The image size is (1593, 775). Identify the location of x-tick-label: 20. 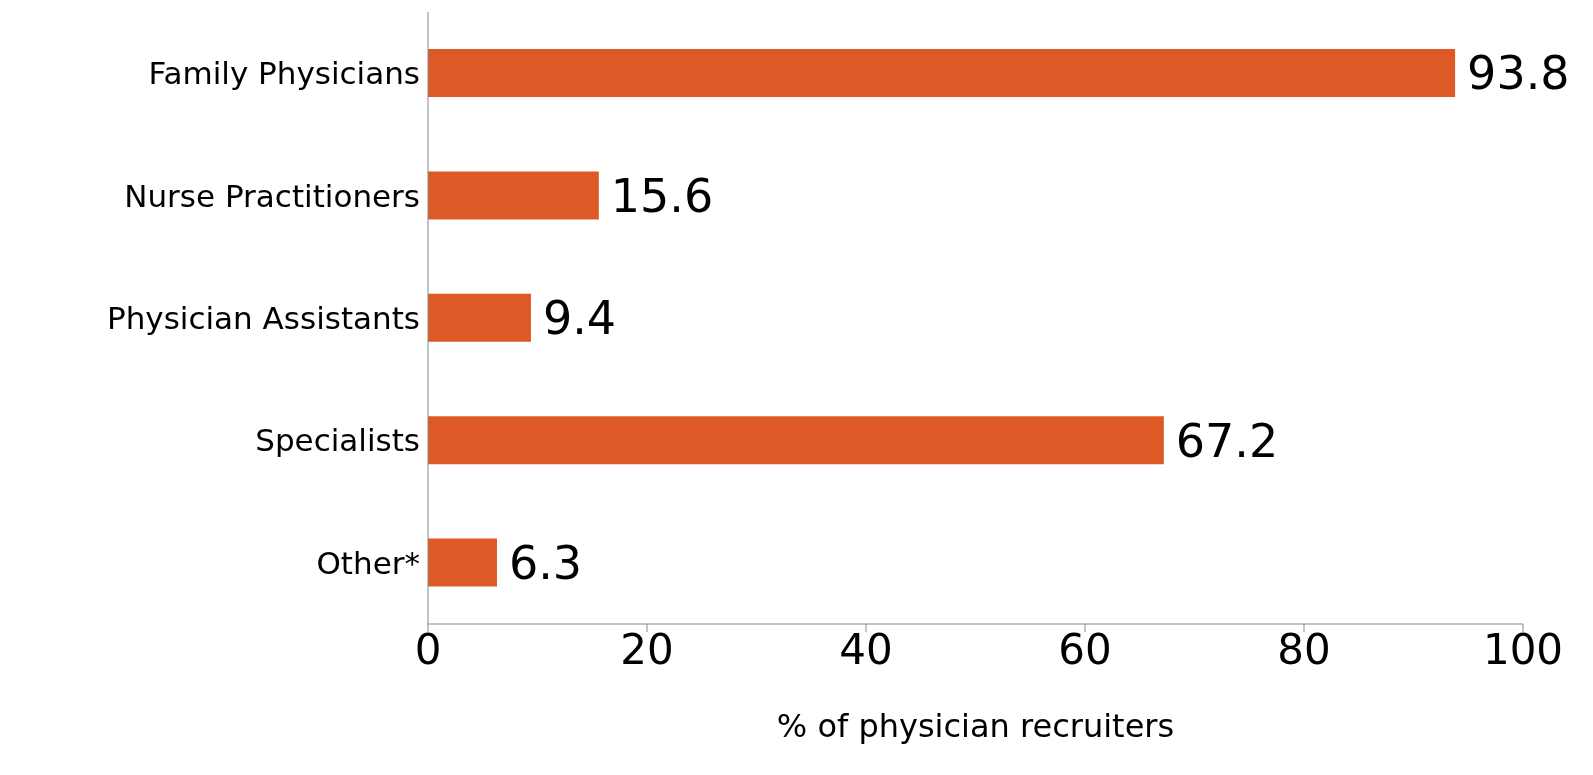
(647, 649).